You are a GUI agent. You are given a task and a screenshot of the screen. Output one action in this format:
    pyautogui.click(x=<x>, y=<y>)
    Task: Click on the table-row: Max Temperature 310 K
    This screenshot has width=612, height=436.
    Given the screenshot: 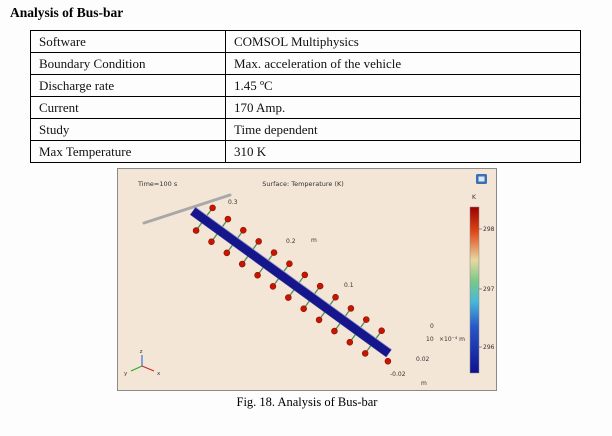 What is the action you would take?
    pyautogui.click(x=305, y=151)
    